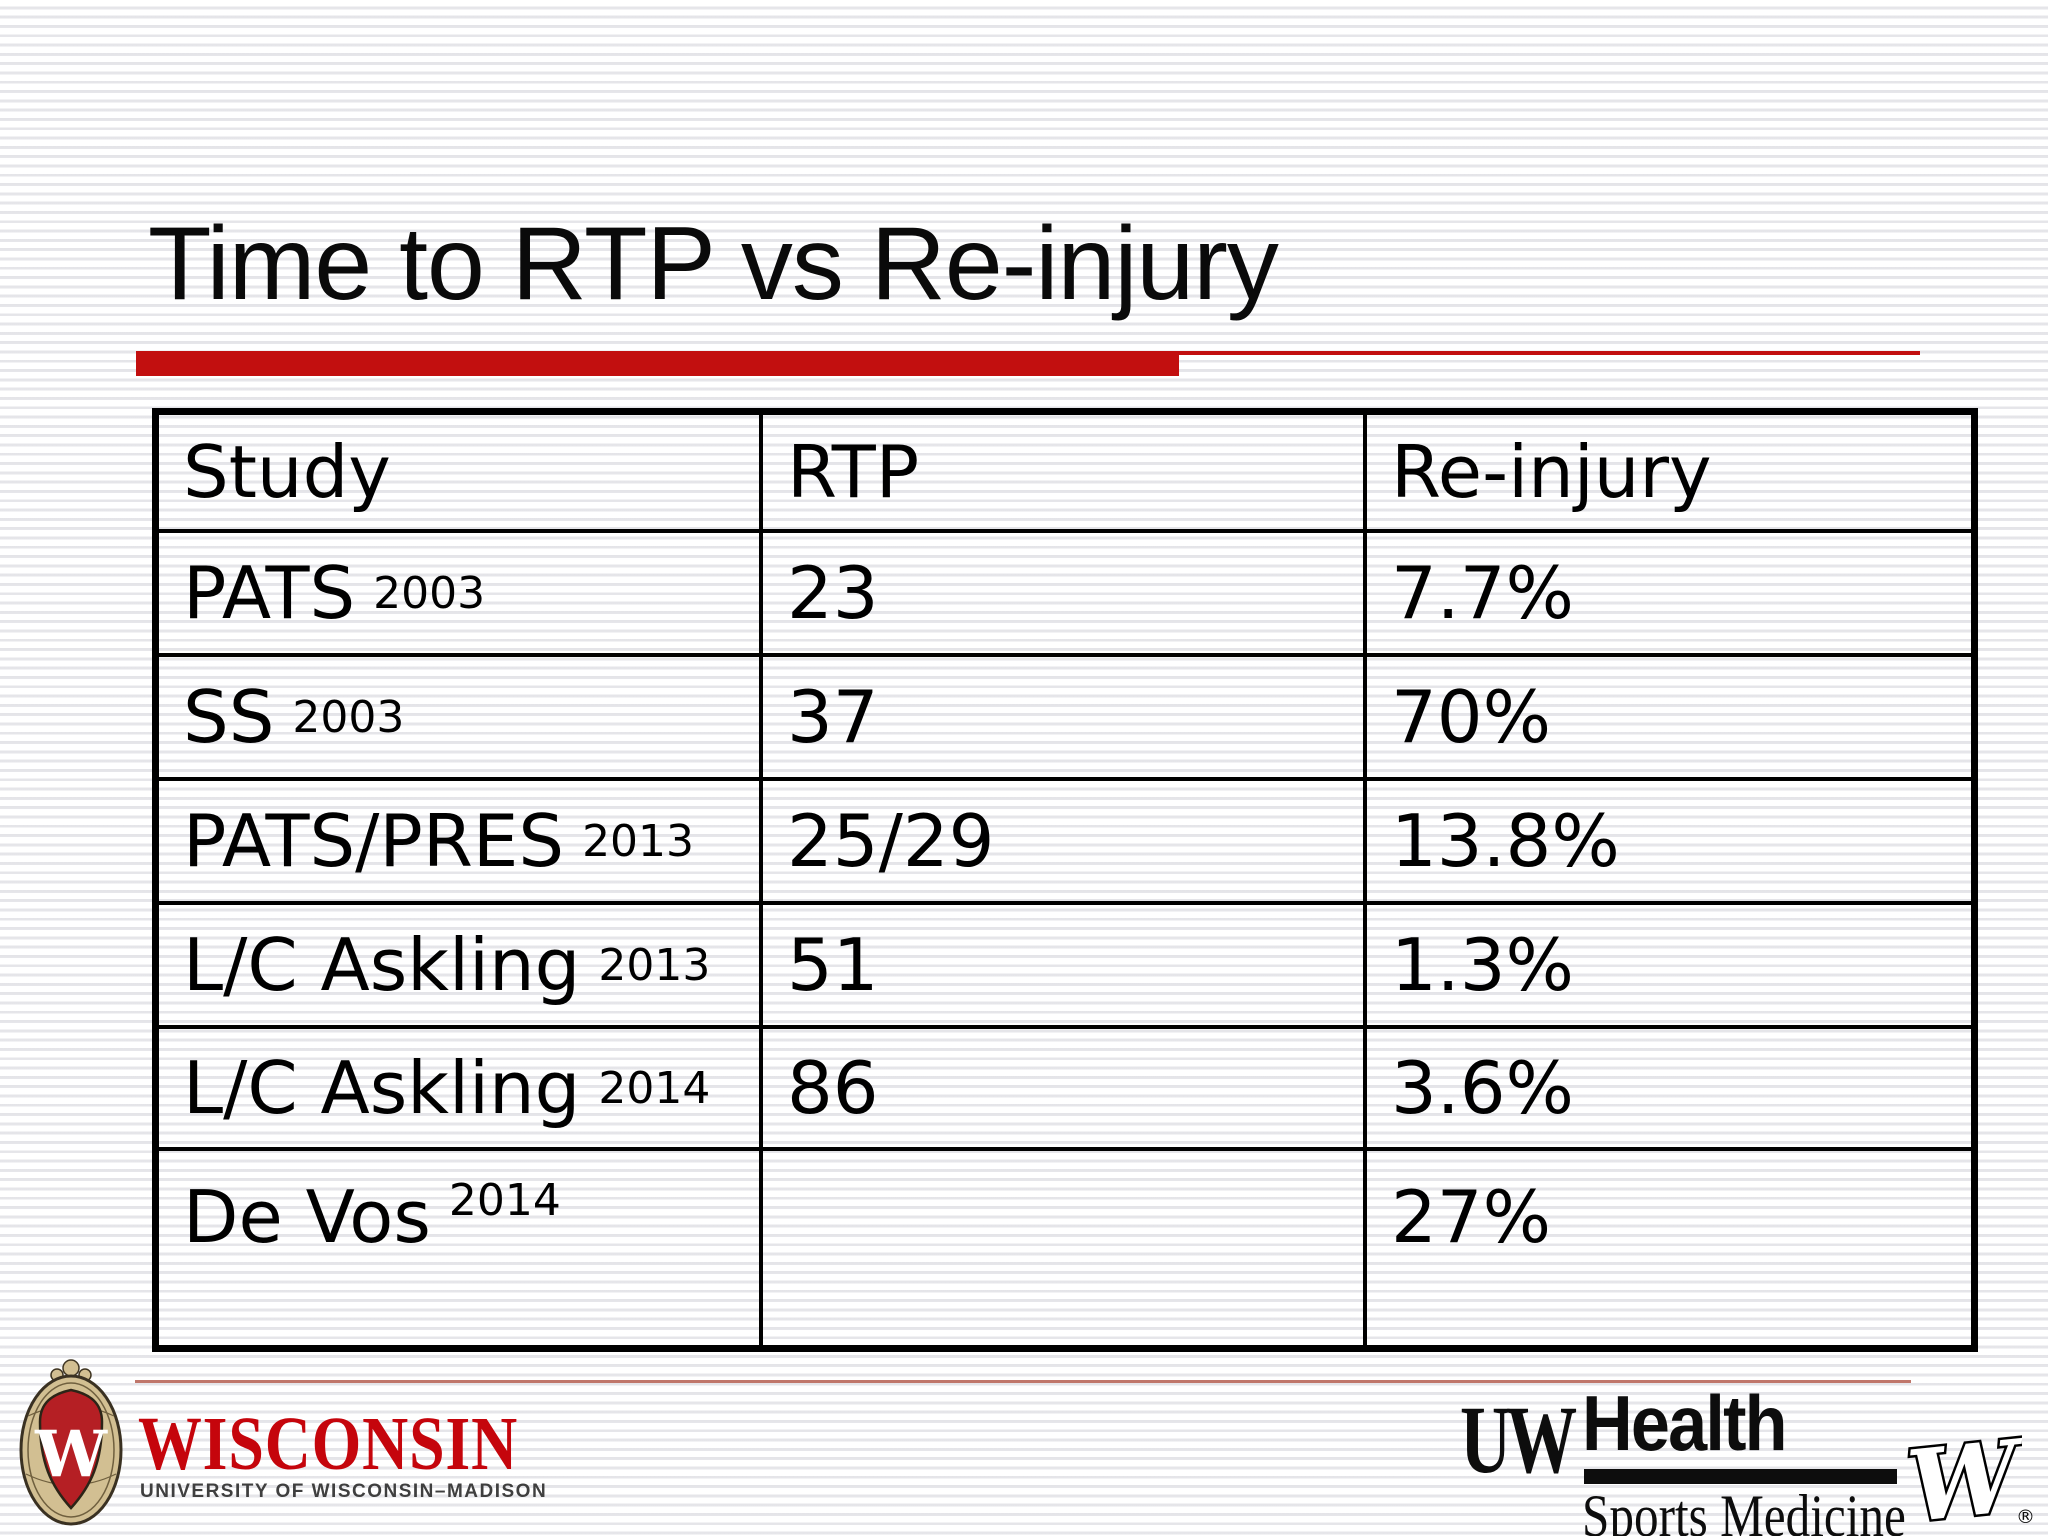 The image size is (2048, 1536). I want to click on reinjury-value: 70%, so click(1471, 717).